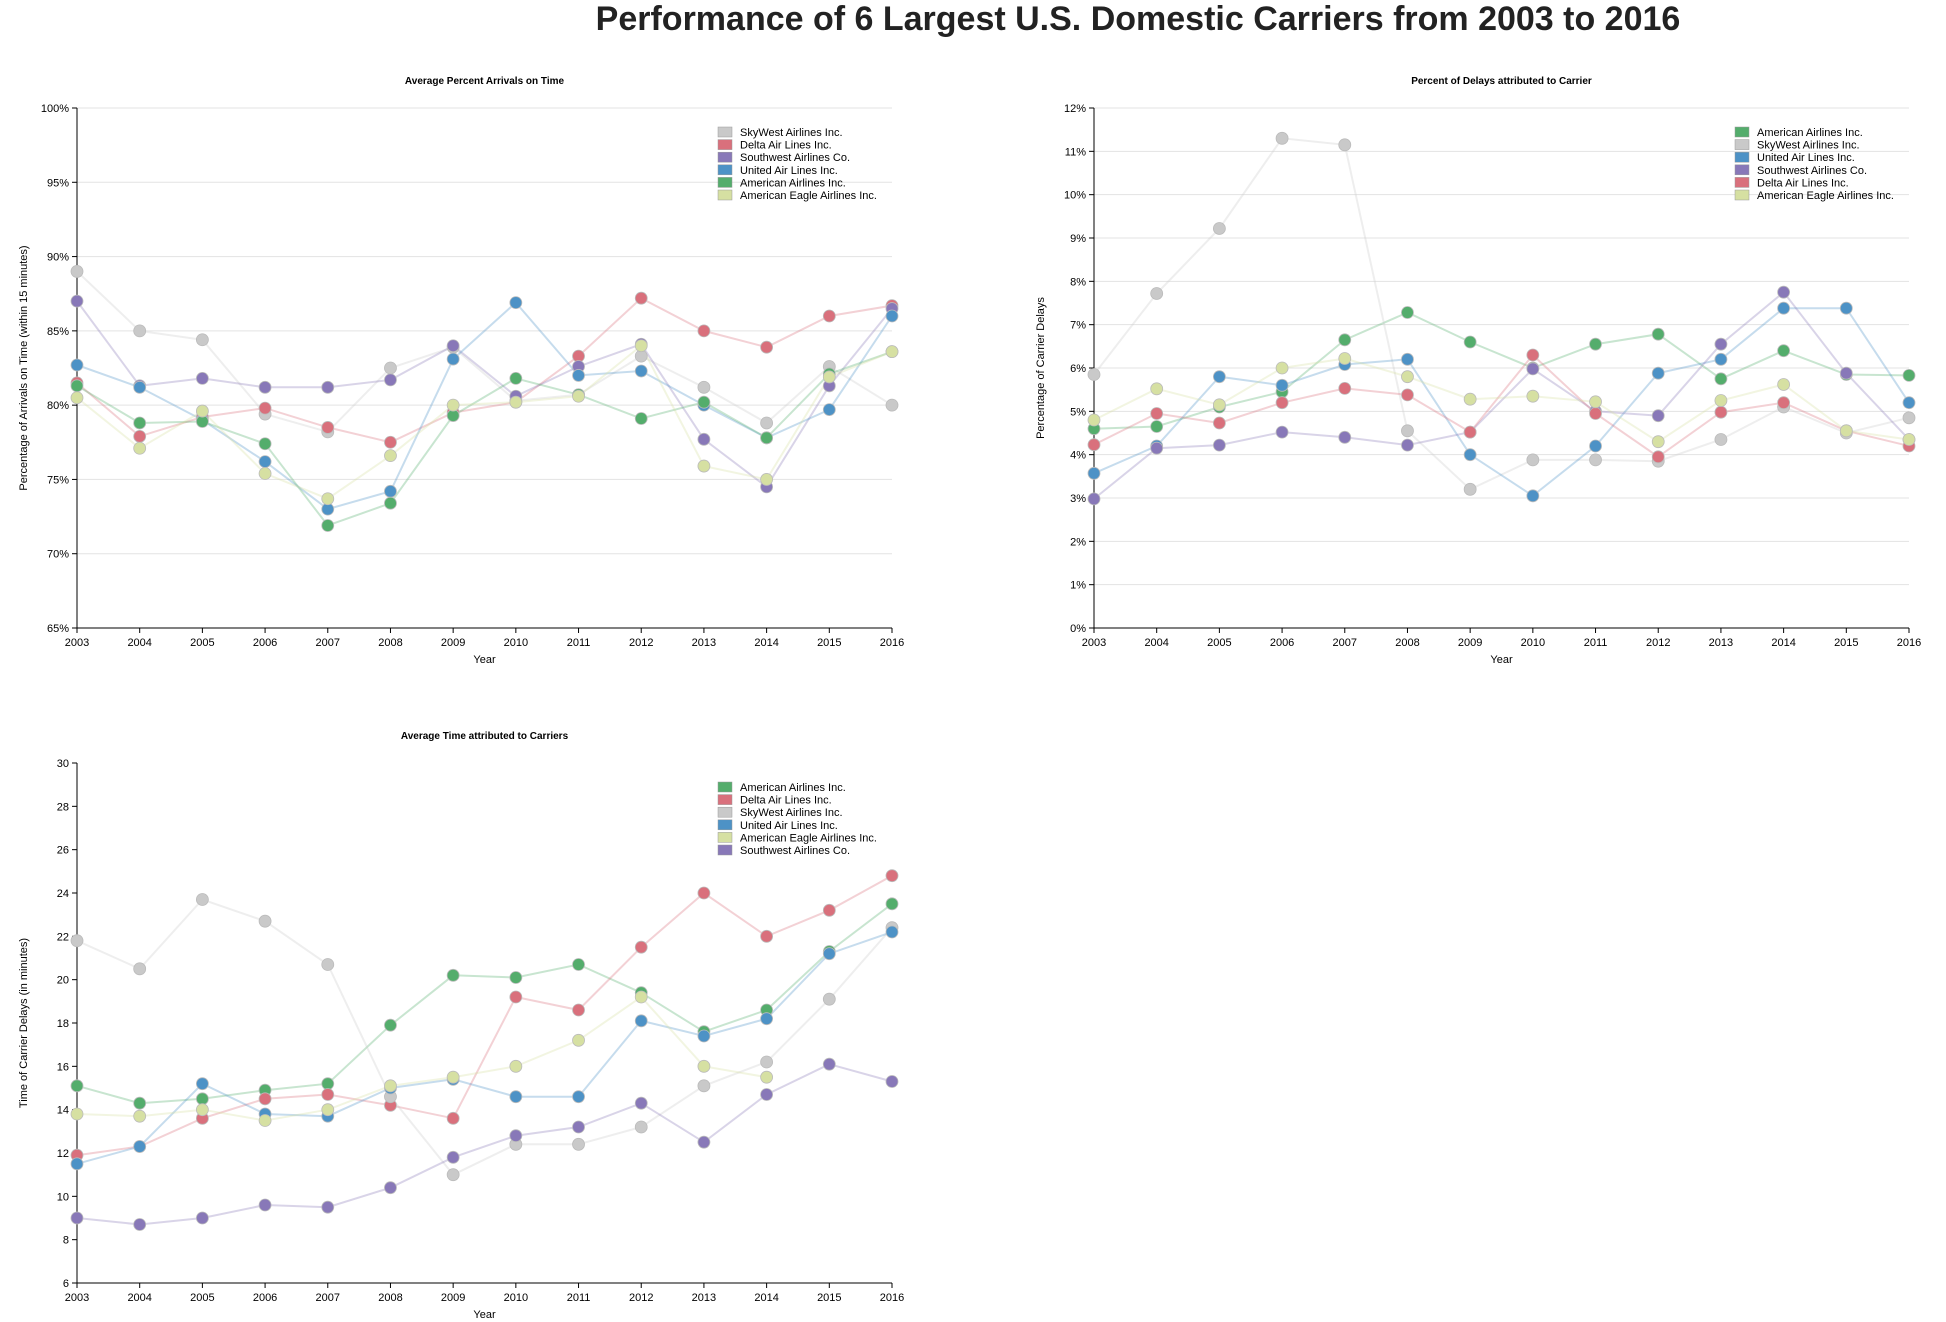 The height and width of the screenshot is (1322, 1946). What do you see at coordinates (1909, 643) in the screenshot?
I see `x-tick-label: 2016` at bounding box center [1909, 643].